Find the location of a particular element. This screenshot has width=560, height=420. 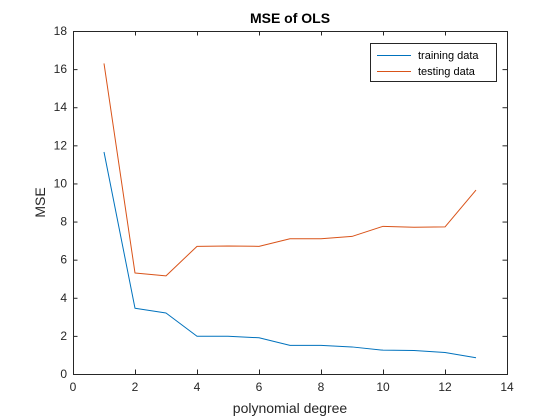

x-tick-label: 0 is located at coordinates (73, 387).